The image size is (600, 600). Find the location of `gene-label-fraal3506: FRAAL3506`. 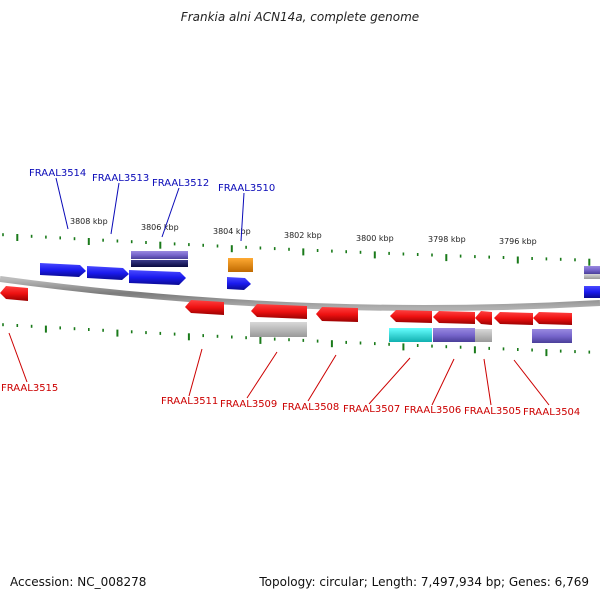

gene-label-fraal3506: FRAAL3506 is located at coordinates (432, 410).